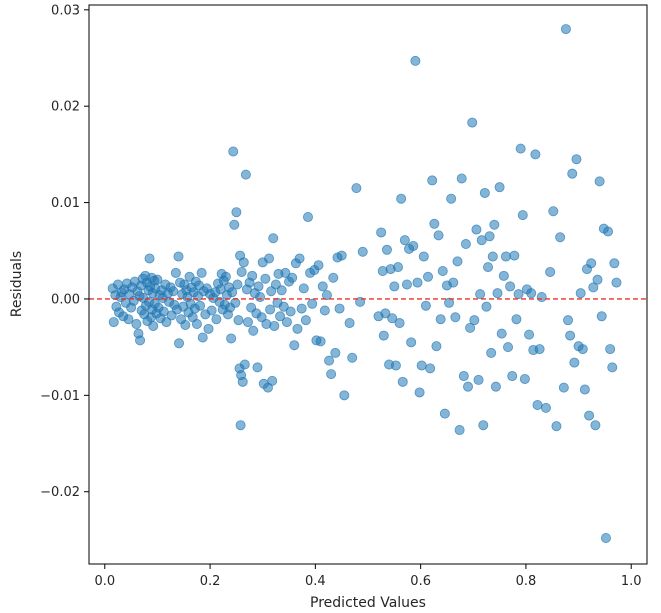 The image size is (661, 613). What do you see at coordinates (631, 581) in the screenshot?
I see `x-tick-label: 1.0` at bounding box center [631, 581].